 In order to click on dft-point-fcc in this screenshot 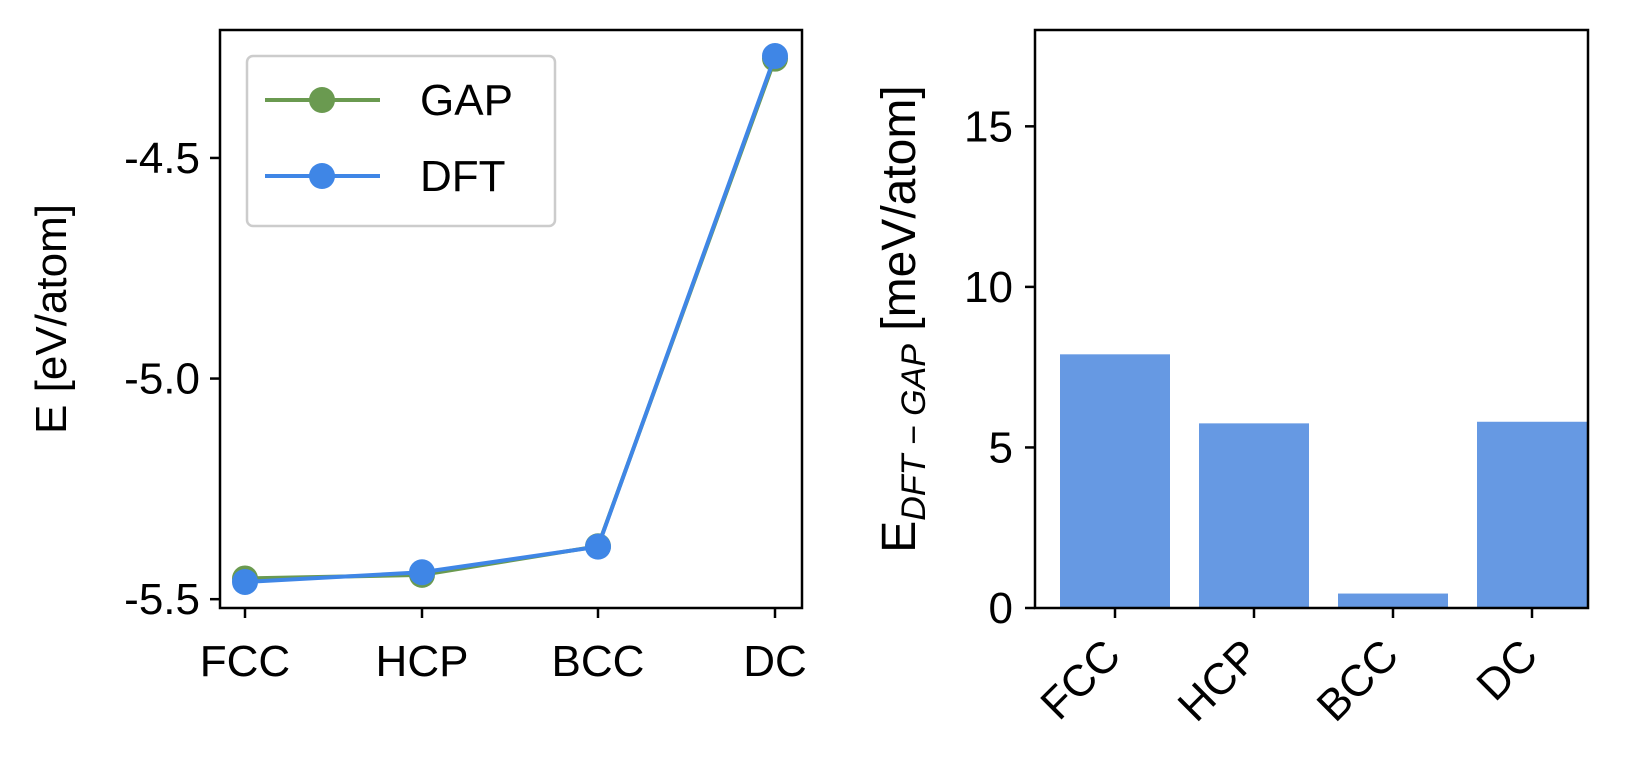, I will do `click(245, 581)`.